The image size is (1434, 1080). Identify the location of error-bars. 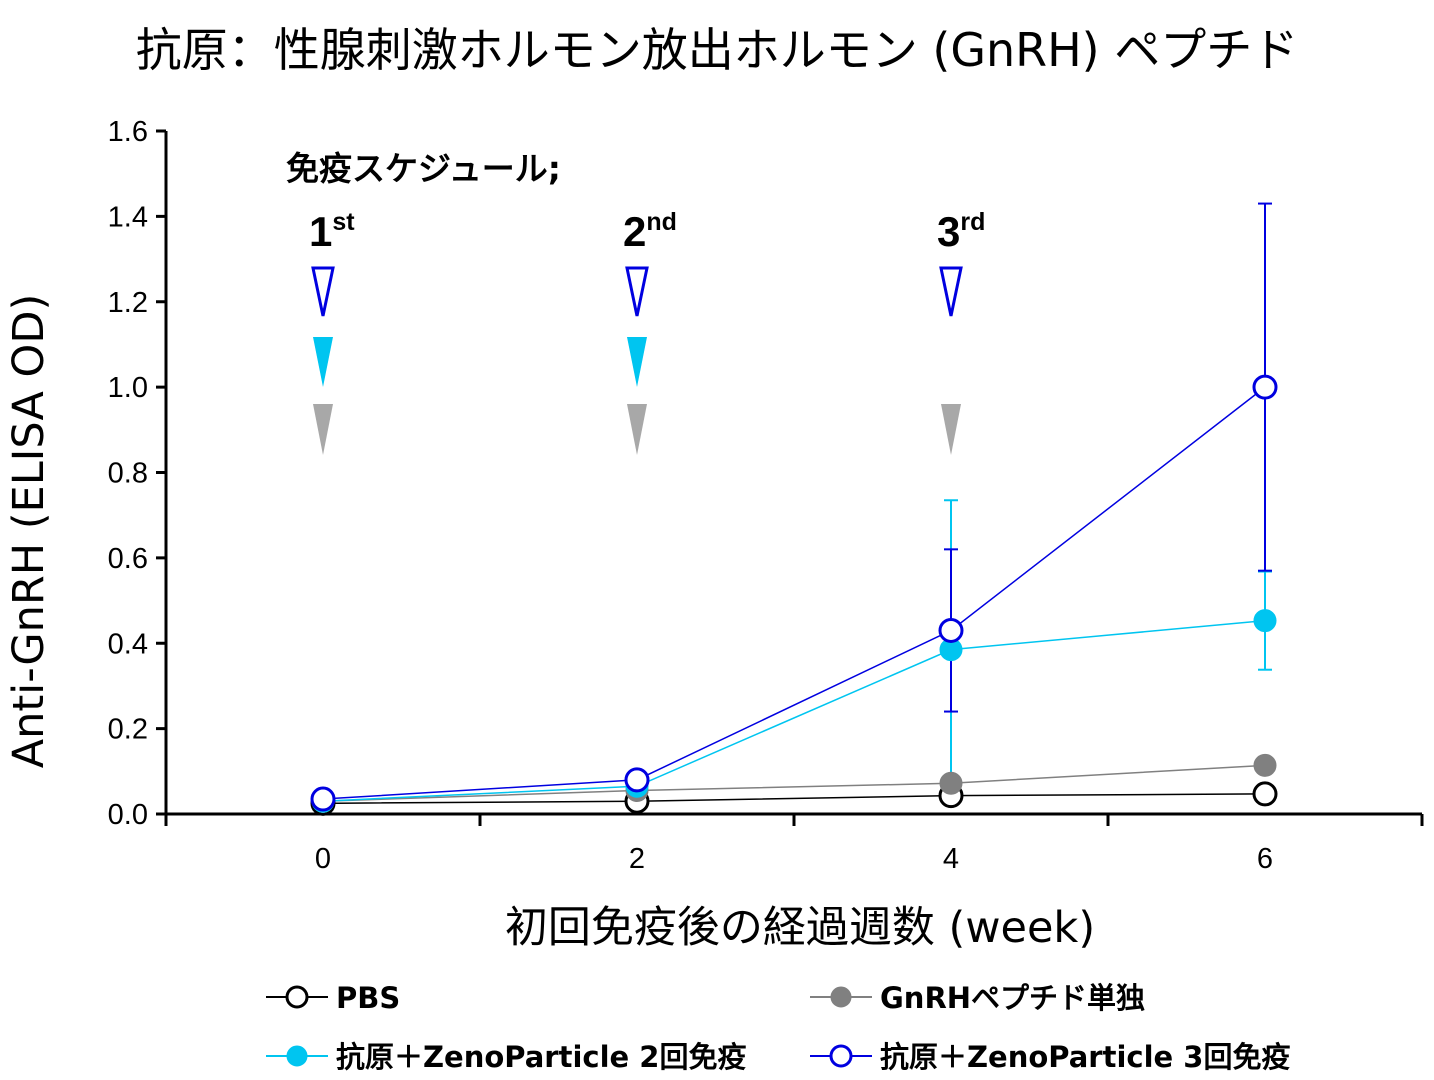
(1108, 501).